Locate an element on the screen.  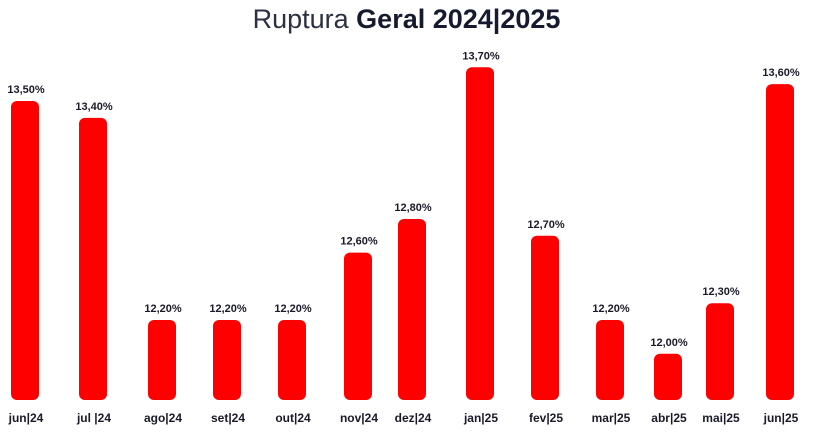
data-label-8: 12,70% is located at coordinates (546, 225).